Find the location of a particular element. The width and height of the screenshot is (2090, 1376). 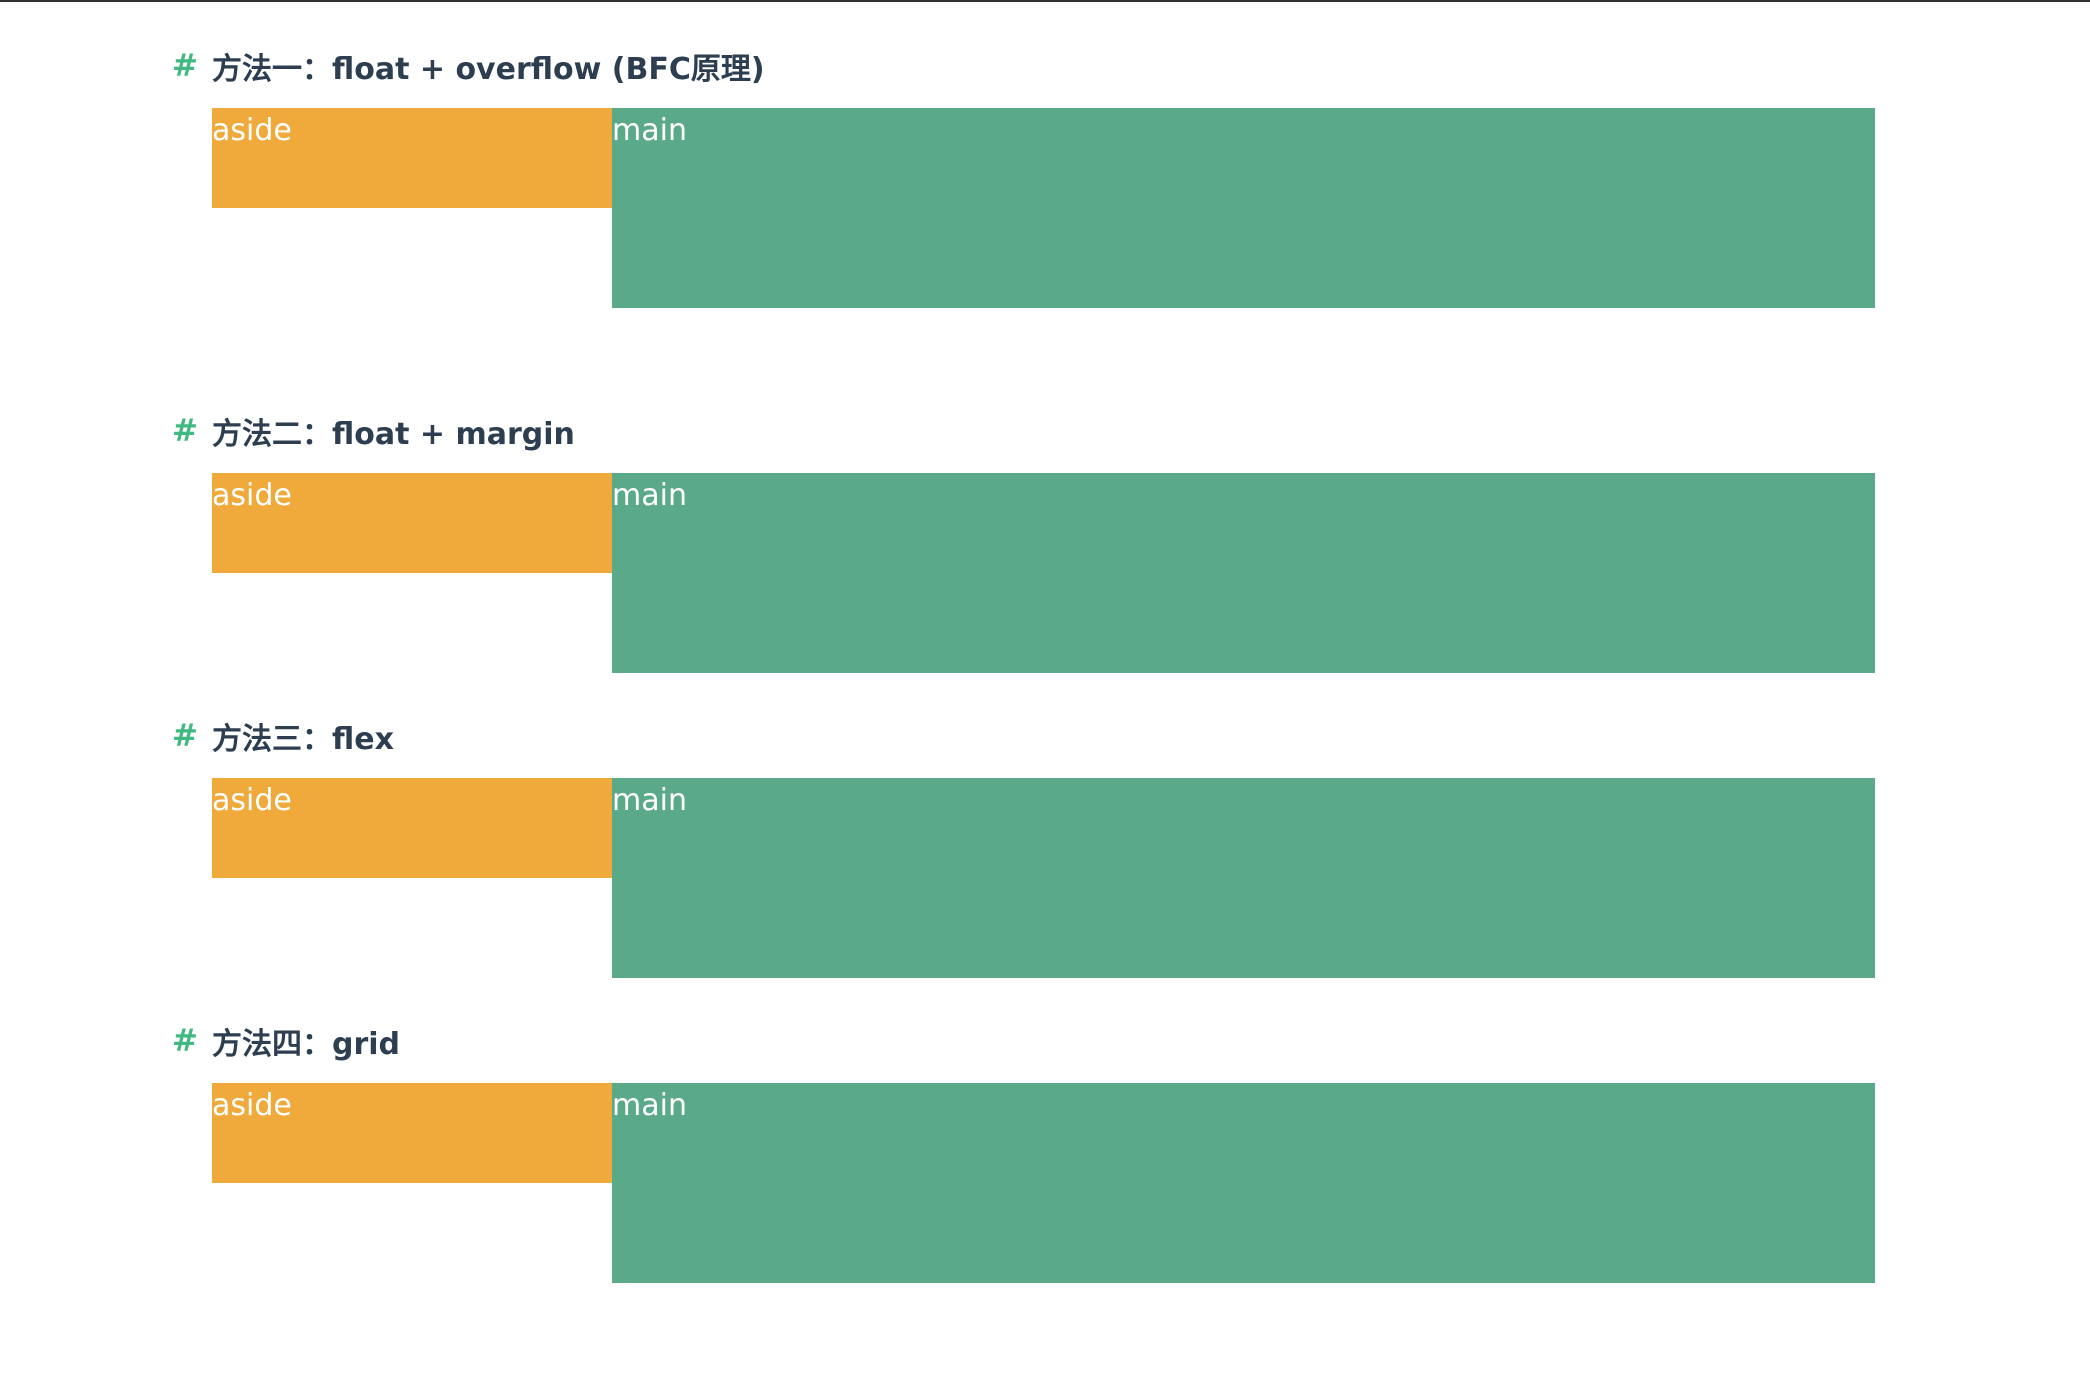

section-heading: # 方法一：float + overflow (BFC原理) is located at coordinates (468, 66).